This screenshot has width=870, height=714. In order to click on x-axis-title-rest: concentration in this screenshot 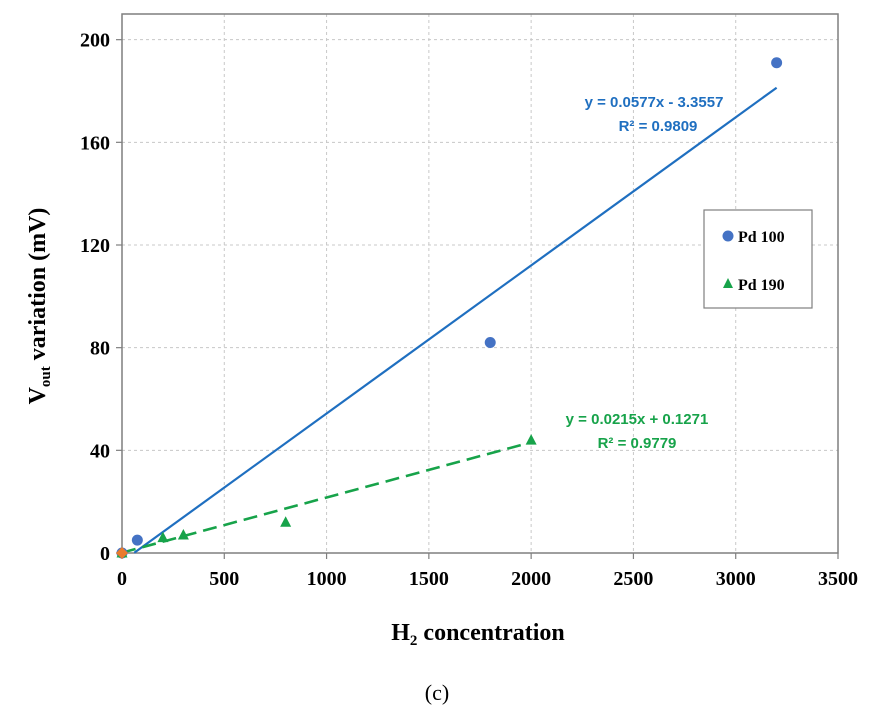, I will do `click(490, 633)`.